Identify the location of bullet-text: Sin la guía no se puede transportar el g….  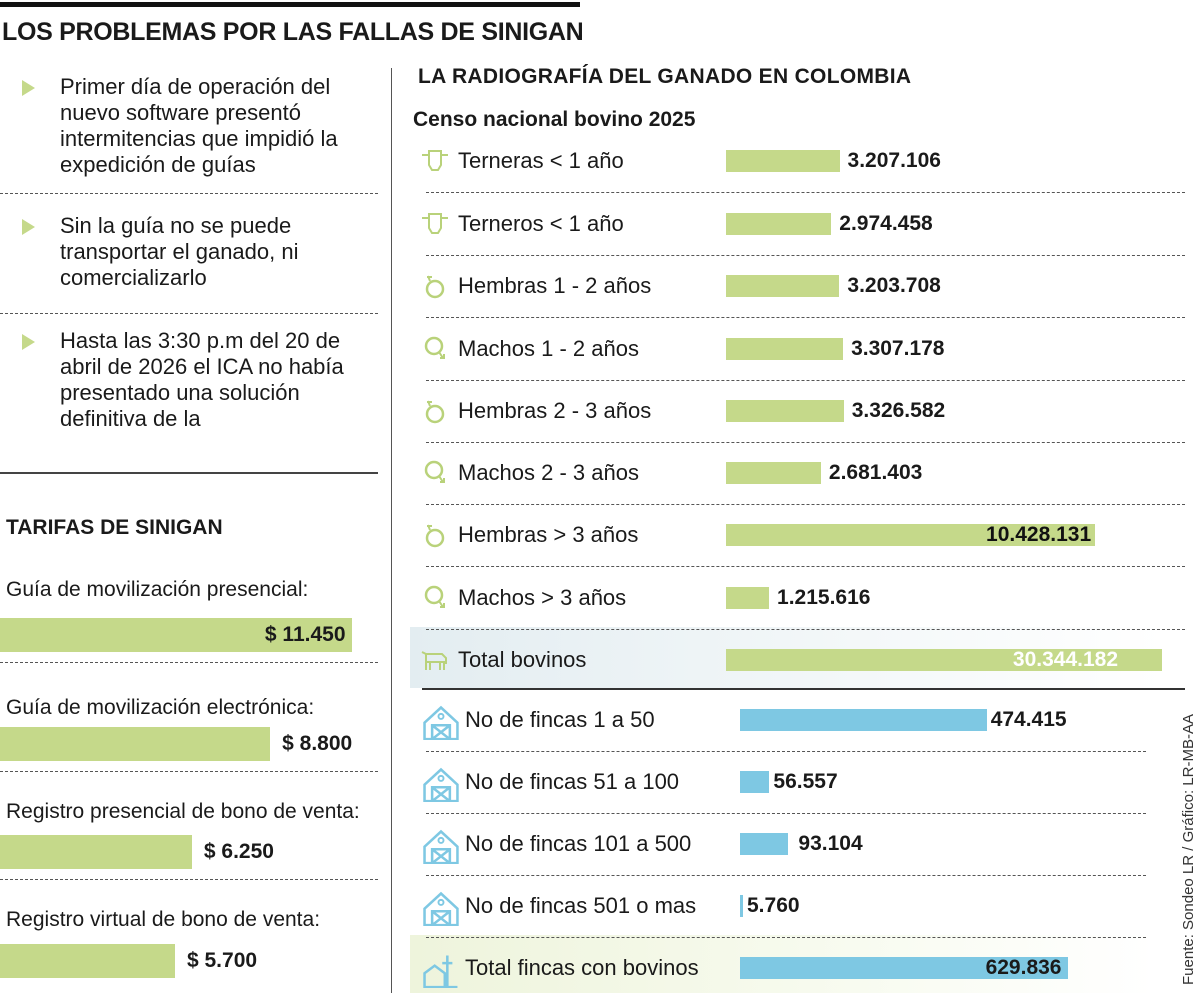
(179, 251).